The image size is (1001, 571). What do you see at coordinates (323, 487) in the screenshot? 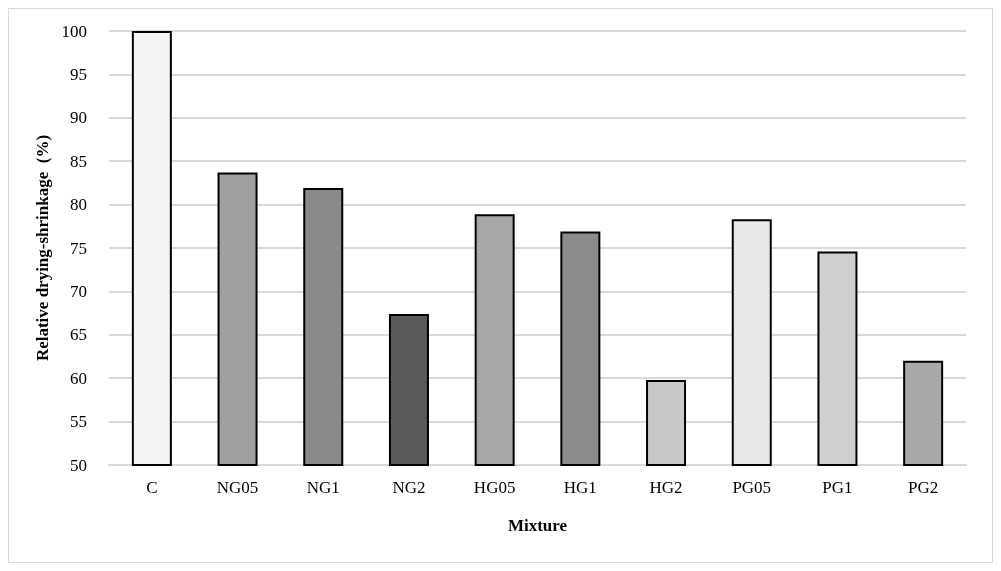
I see `x-tick-label: NG1` at bounding box center [323, 487].